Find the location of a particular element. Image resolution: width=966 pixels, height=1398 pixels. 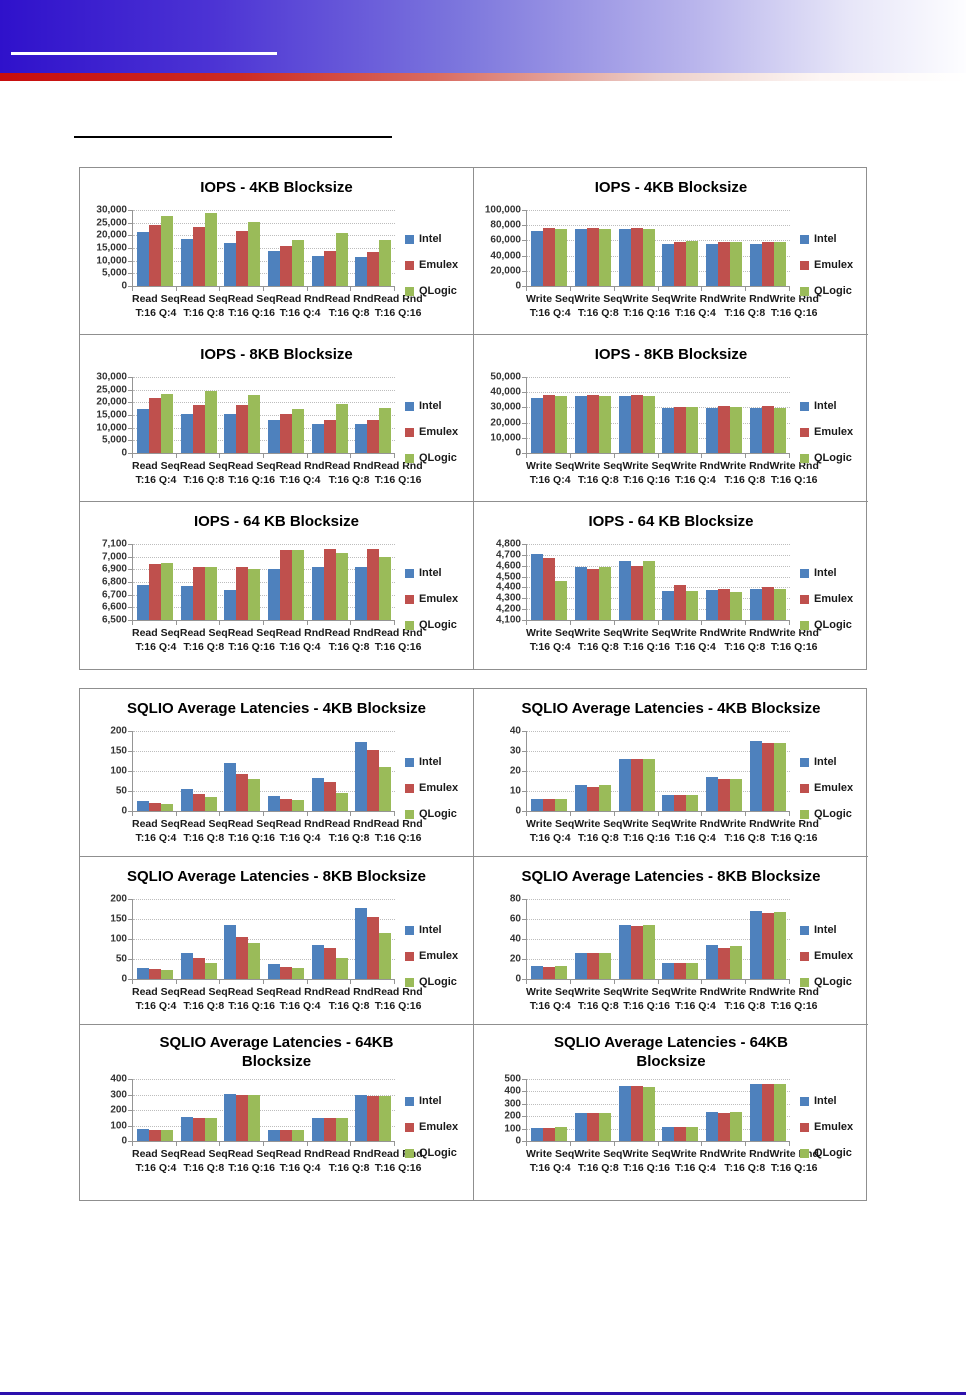

x-category-label: Read Seq T:16 Q:8 is located at coordinates (204, 999).